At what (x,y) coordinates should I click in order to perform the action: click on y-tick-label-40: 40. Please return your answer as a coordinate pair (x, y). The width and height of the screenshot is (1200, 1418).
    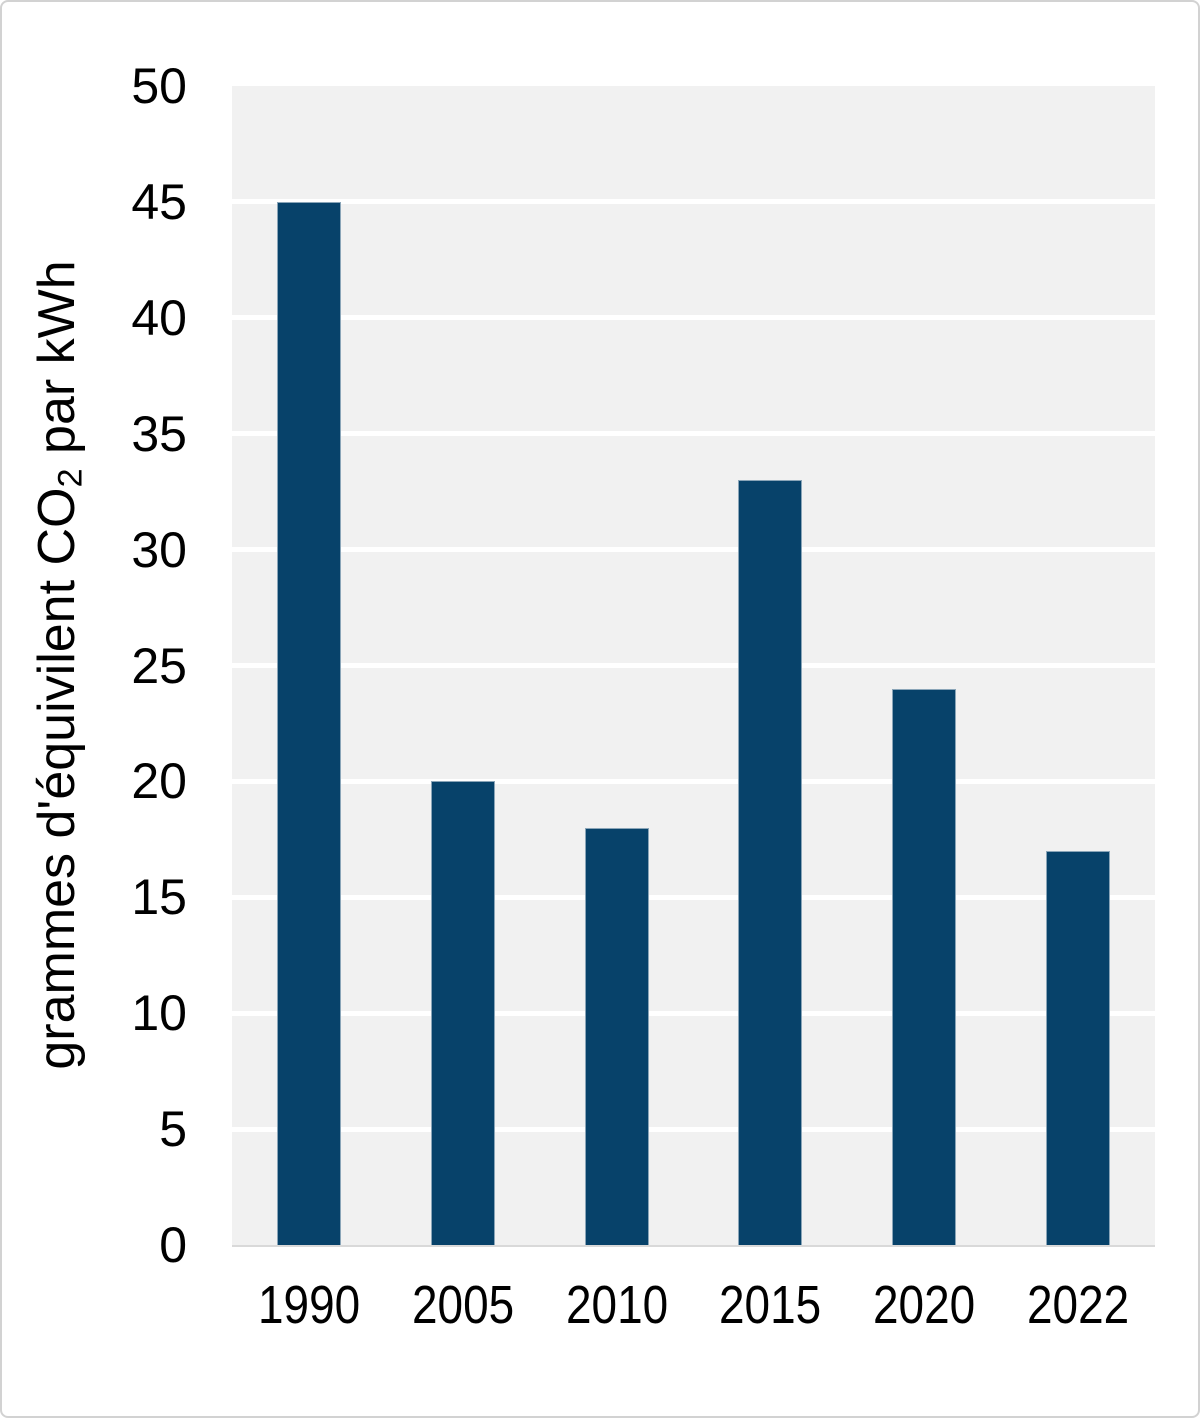
    Looking at the image, I should click on (159, 317).